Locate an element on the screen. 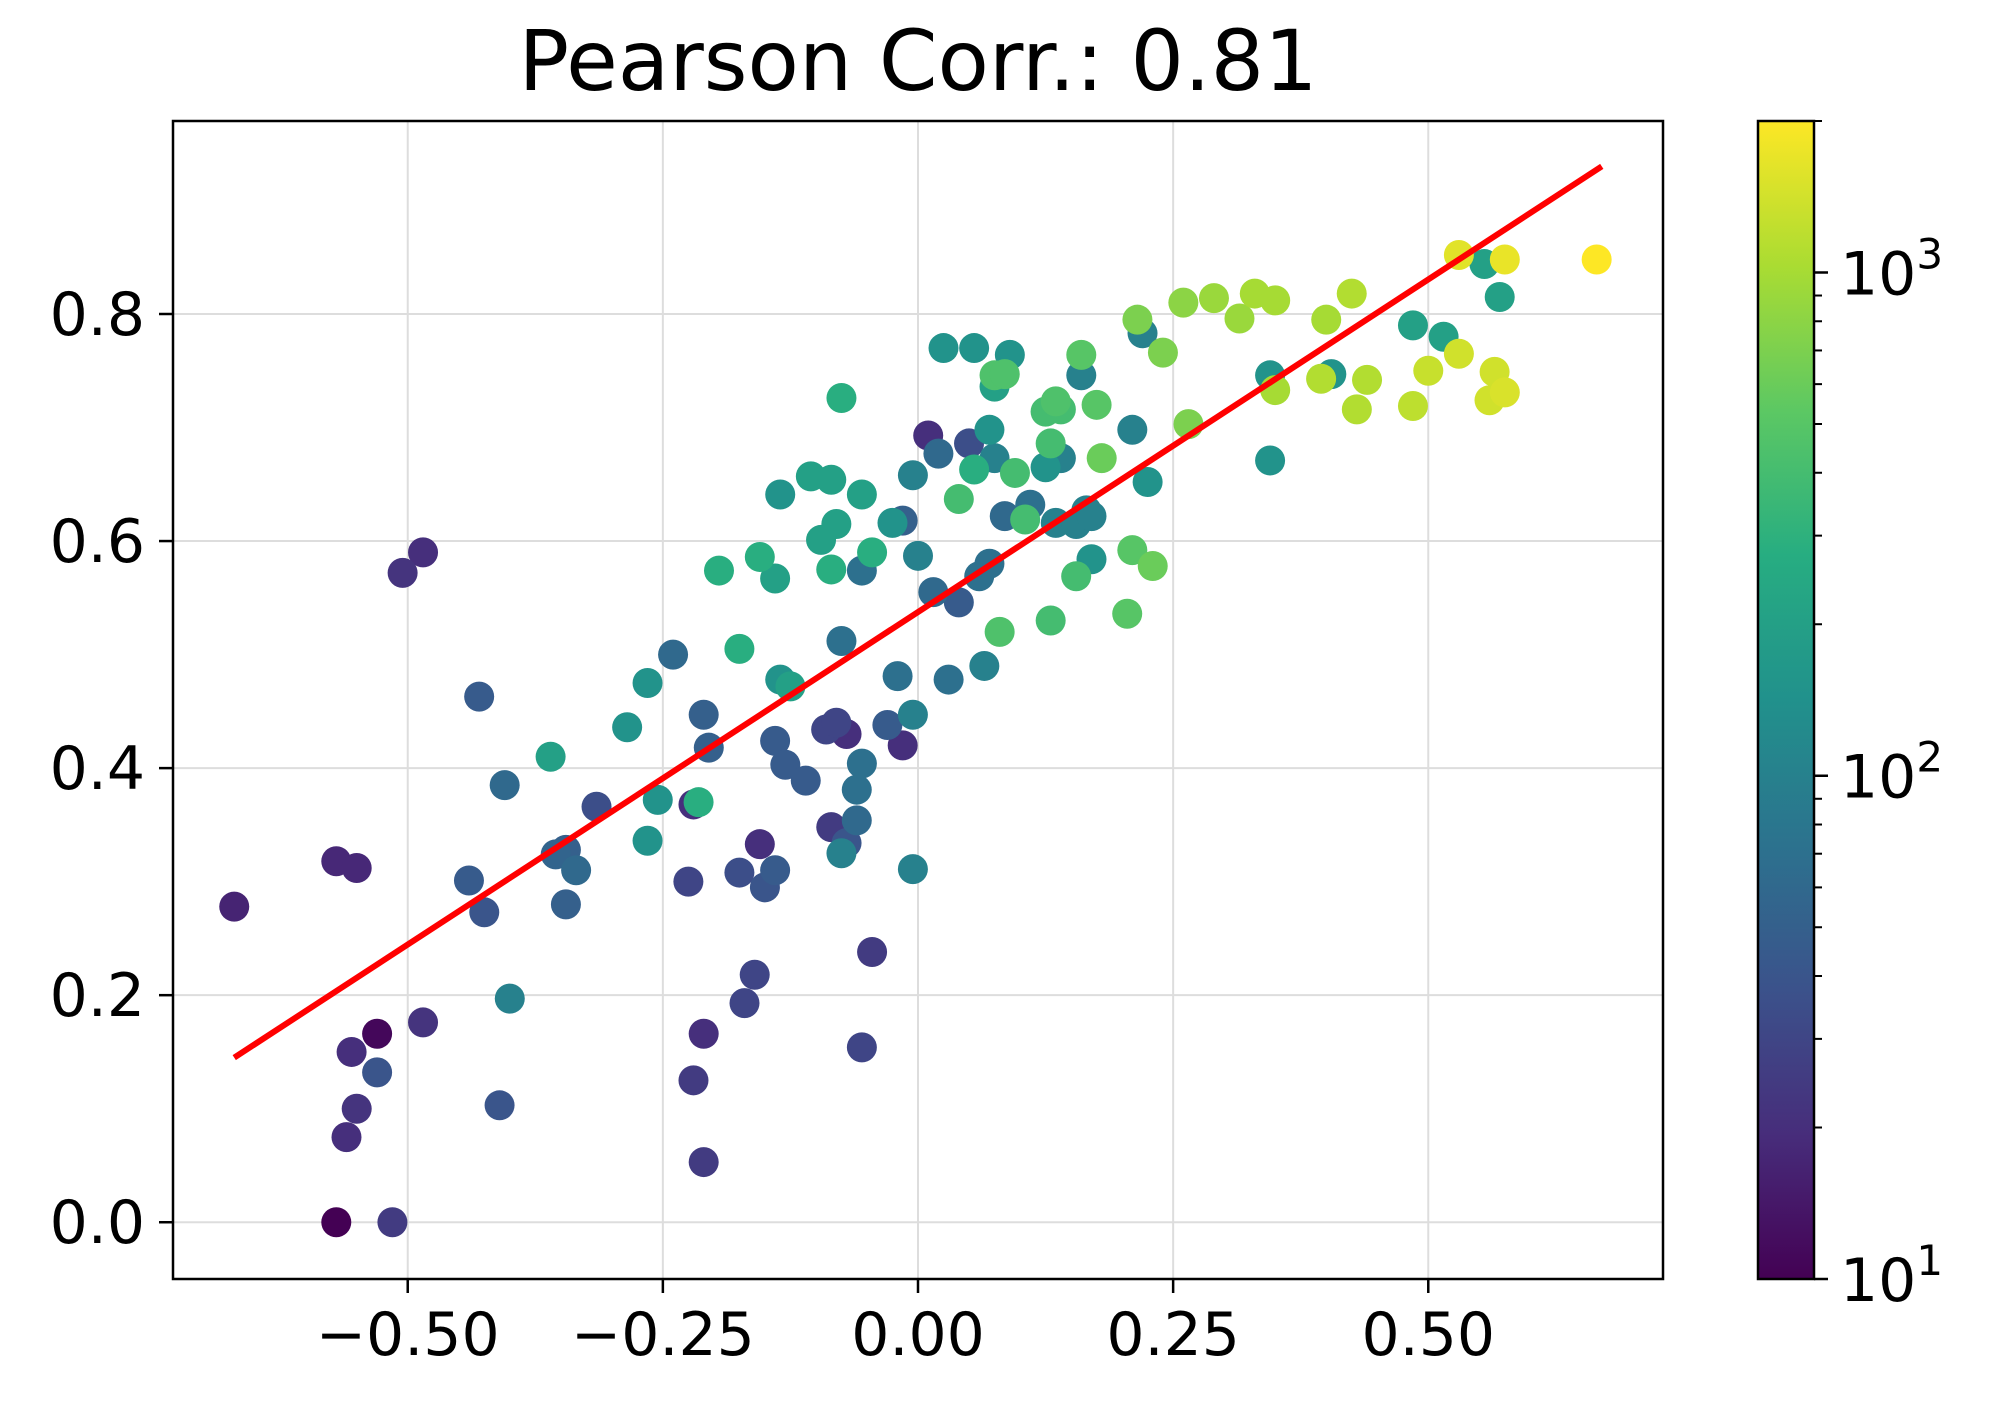  x-tick-label: 0.50 is located at coordinates (1428, 1335).